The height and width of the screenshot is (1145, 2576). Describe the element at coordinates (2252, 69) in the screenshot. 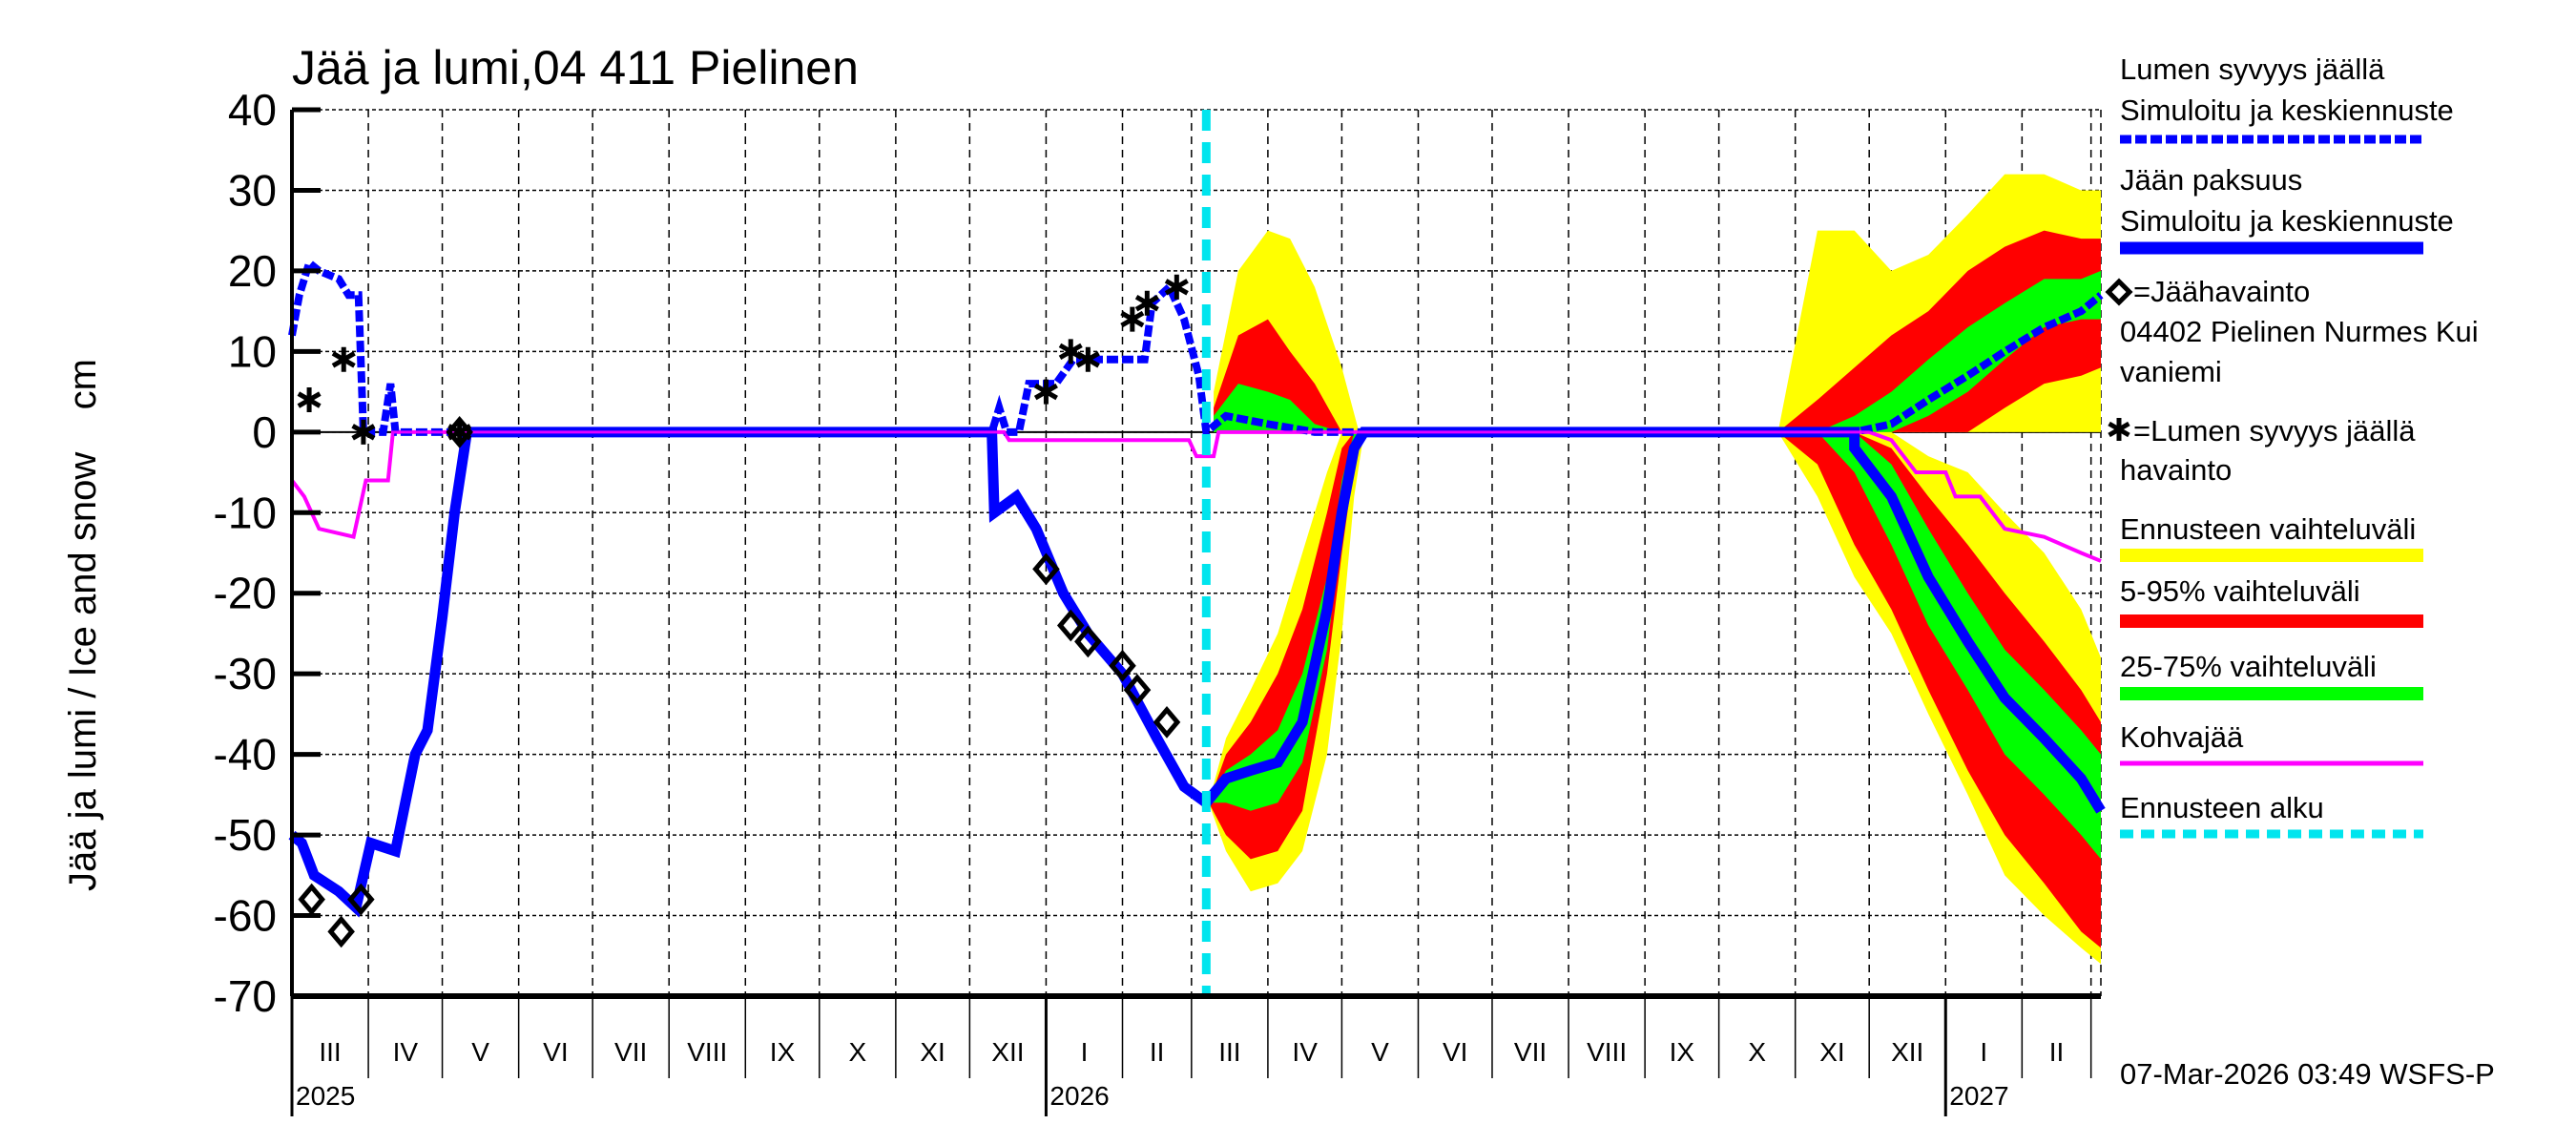

I see `legend-snow-line1: Lumen syvyys jäällä` at that location.